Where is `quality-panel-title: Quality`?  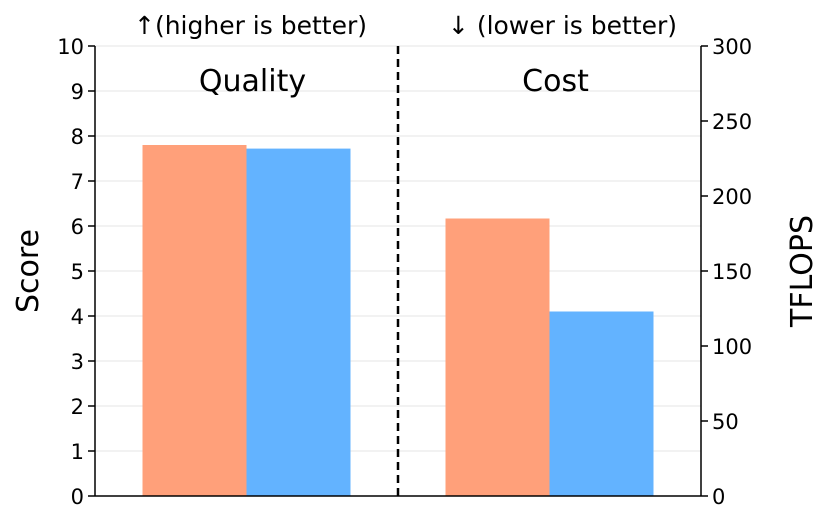 quality-panel-title: Quality is located at coordinates (252, 81).